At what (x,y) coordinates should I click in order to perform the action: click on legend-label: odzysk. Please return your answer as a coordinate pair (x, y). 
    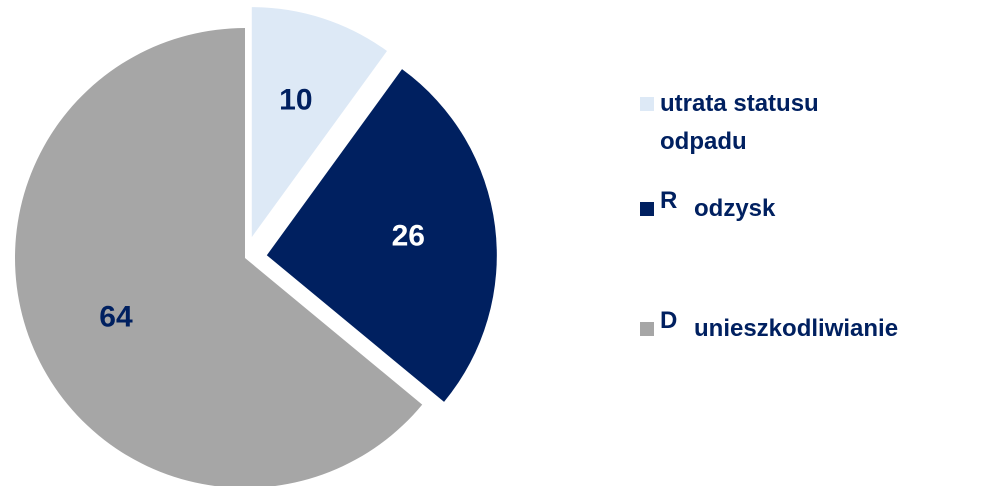
    Looking at the image, I should click on (735, 208).